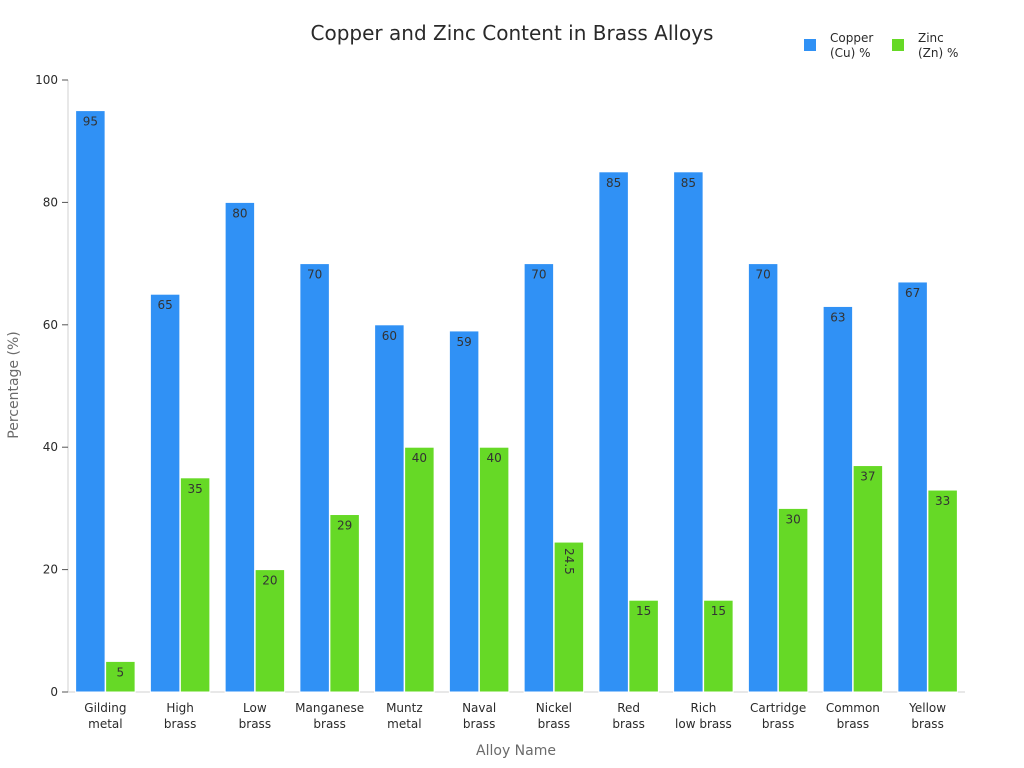 The width and height of the screenshot is (1024, 768). Describe the element at coordinates (50, 447) in the screenshot. I see `y-tick-label: 40` at that location.